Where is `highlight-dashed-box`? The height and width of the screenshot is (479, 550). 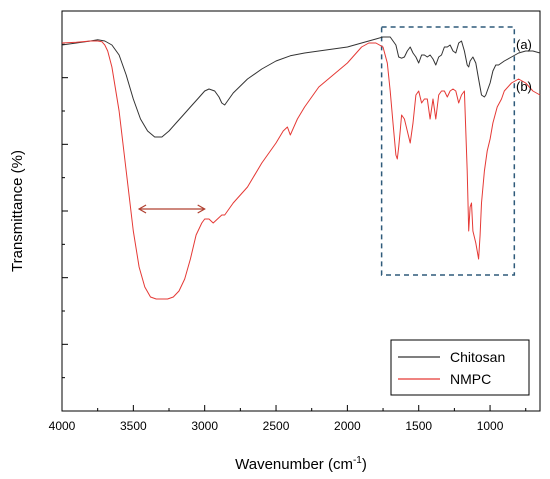 highlight-dashed-box is located at coordinates (448, 151).